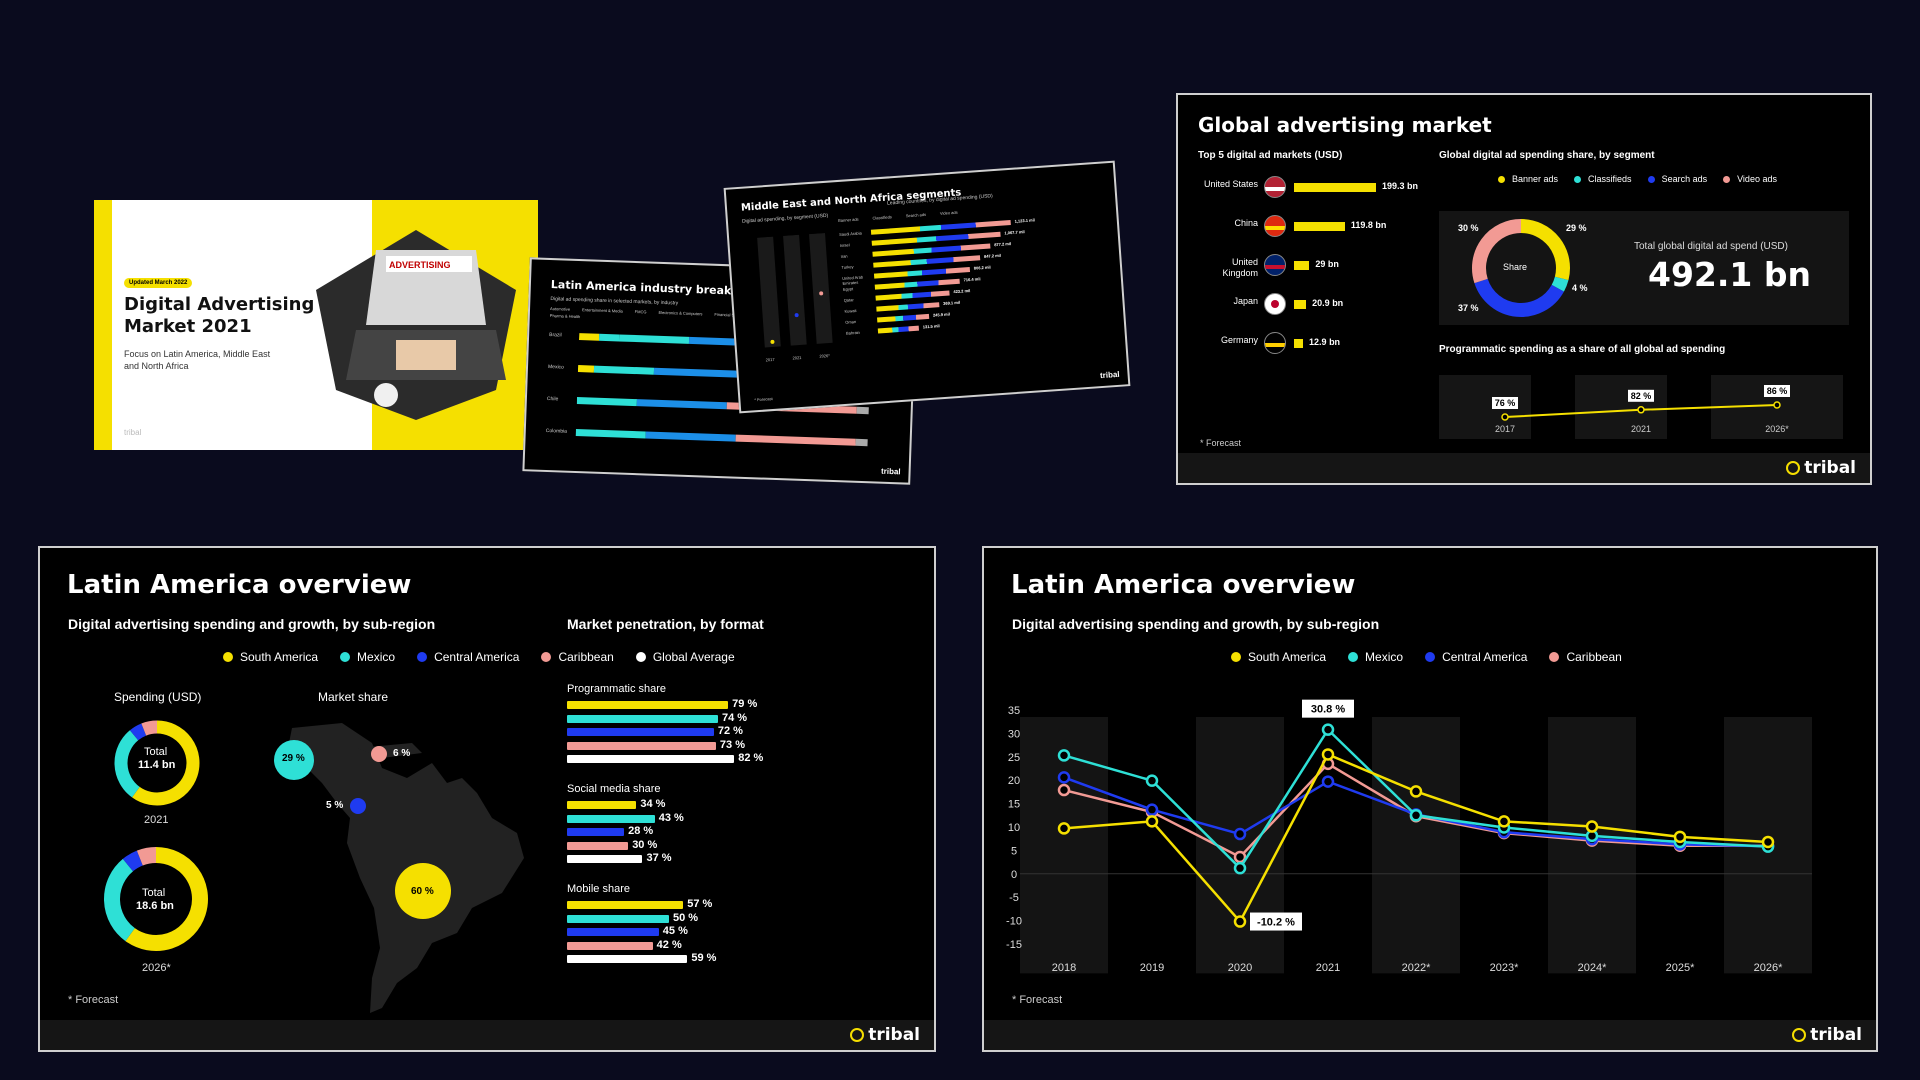  Describe the element at coordinates (1275, 226) in the screenshot. I see `china-flag-icon` at that location.